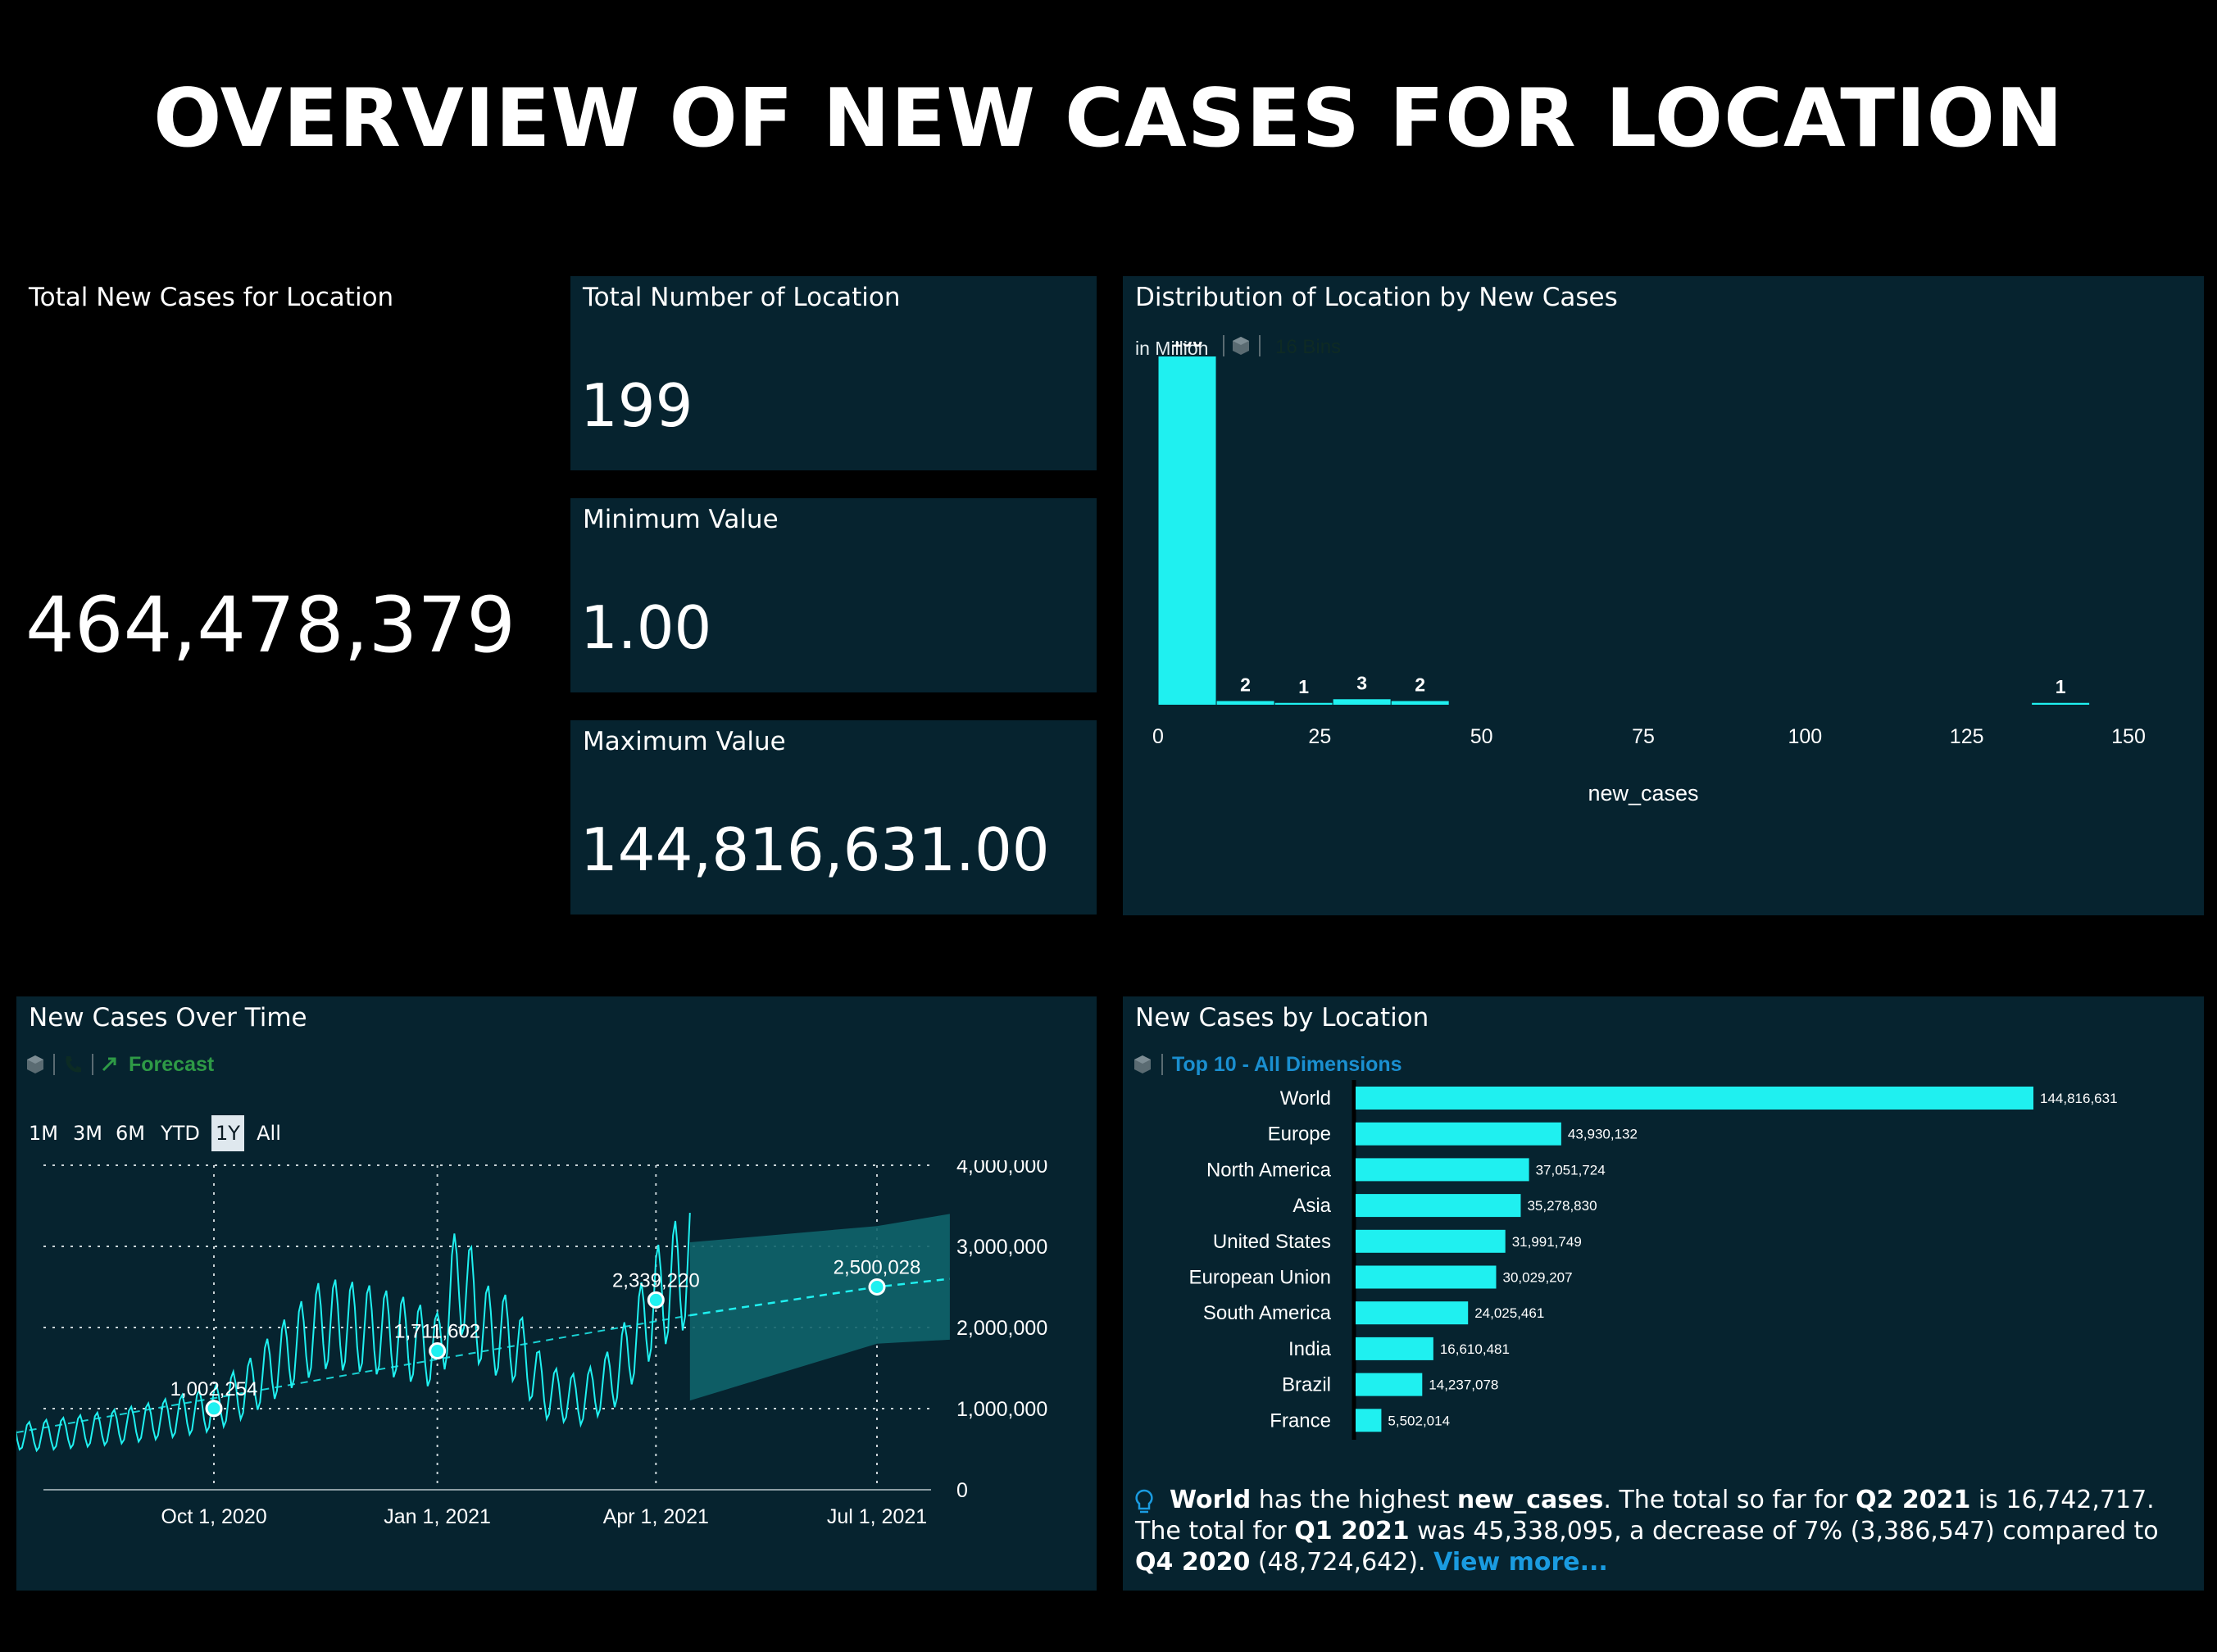 This screenshot has width=2217, height=1652. What do you see at coordinates (1805, 737) in the screenshot?
I see `histogram-x-tick: 100` at bounding box center [1805, 737].